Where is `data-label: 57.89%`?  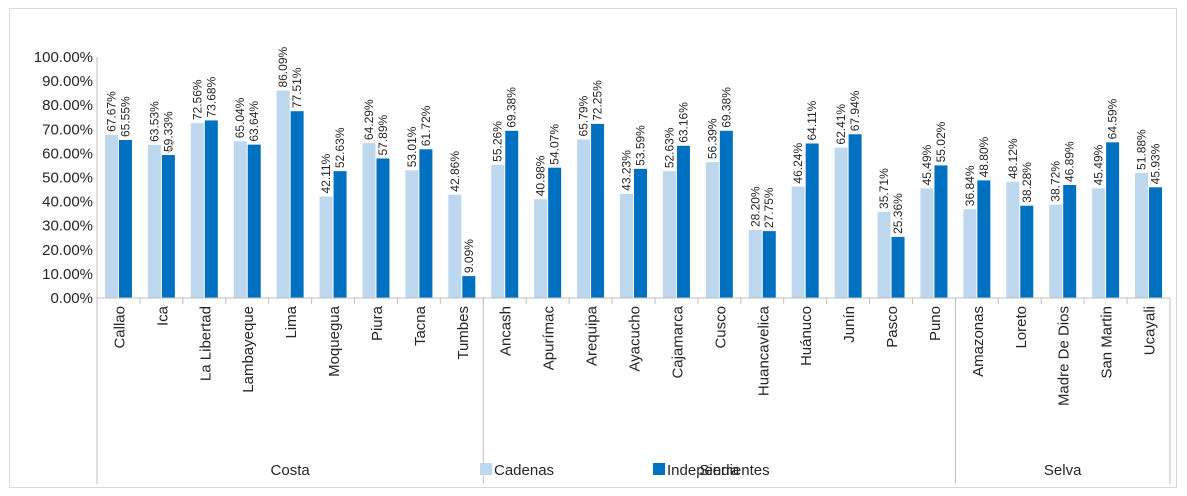
data-label: 57.89% is located at coordinates (383, 134).